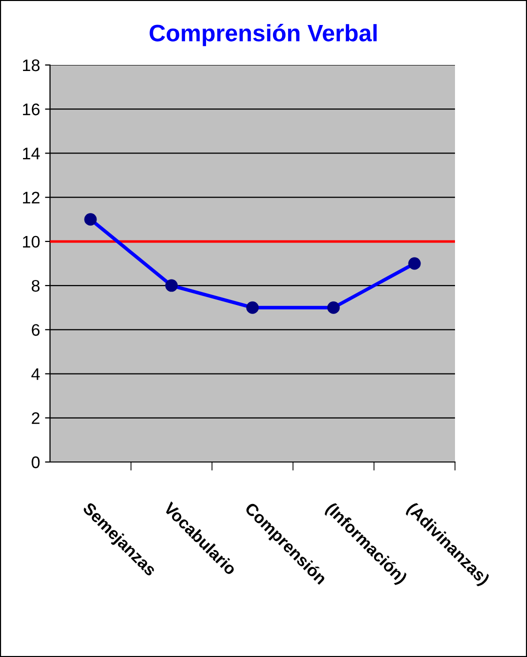 This screenshot has height=657, width=527. What do you see at coordinates (31, 198) in the screenshot?
I see `y-tick-label: 12` at bounding box center [31, 198].